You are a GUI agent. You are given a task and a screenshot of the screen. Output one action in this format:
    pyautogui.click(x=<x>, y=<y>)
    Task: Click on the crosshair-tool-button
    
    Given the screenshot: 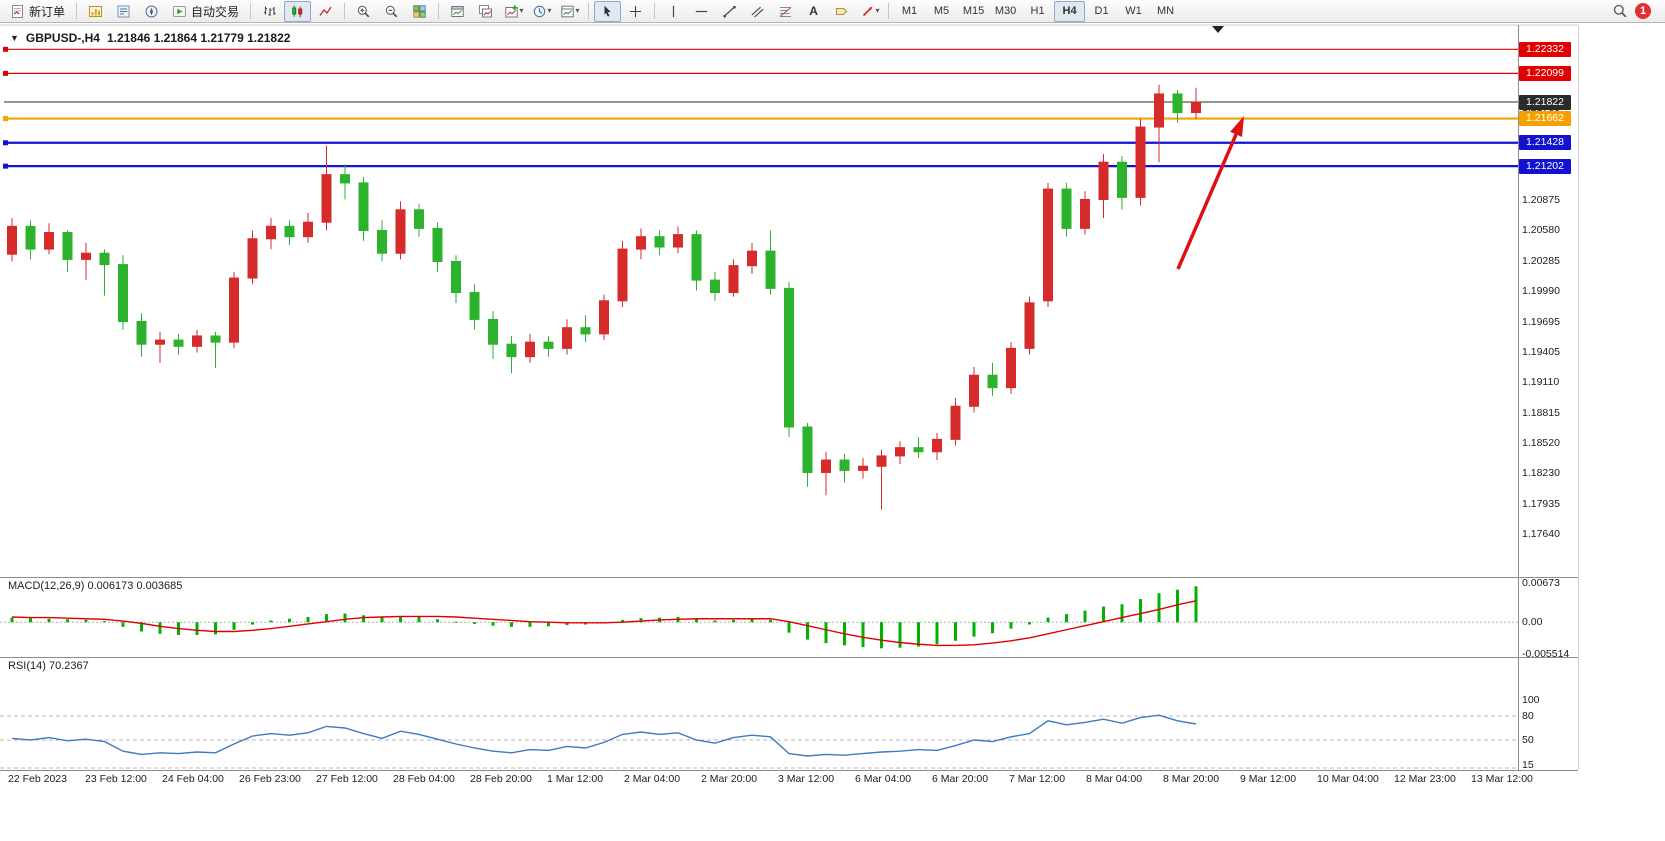 What is the action you would take?
    pyautogui.click(x=635, y=11)
    